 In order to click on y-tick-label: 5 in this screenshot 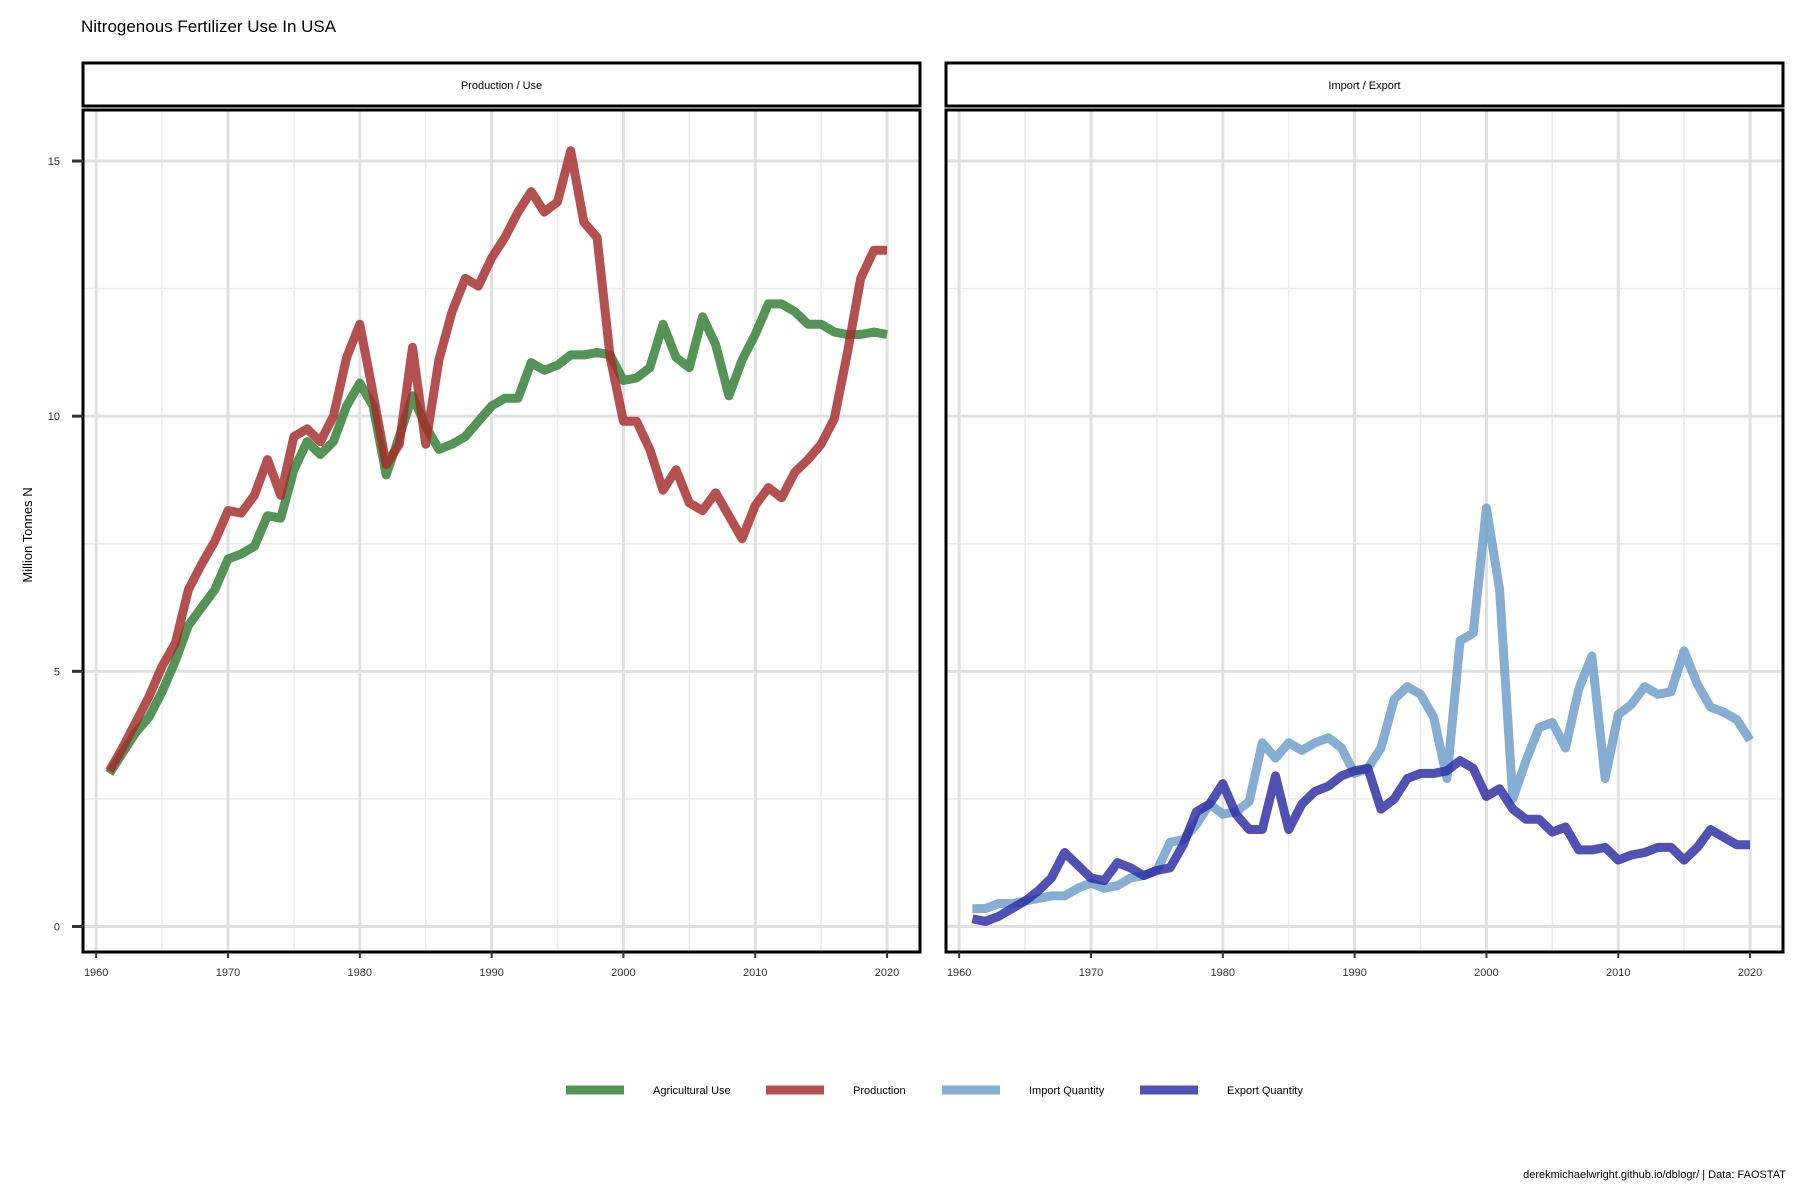, I will do `click(57, 672)`.